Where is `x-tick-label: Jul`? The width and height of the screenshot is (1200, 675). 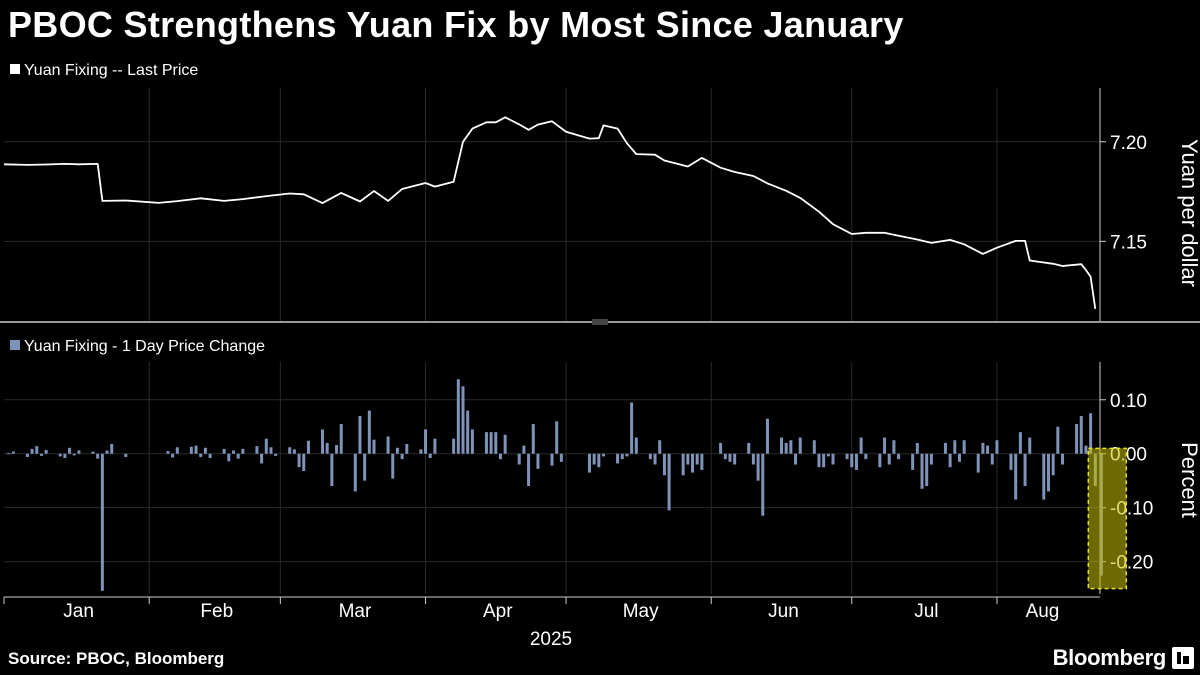
x-tick-label: Jul is located at coordinates (926, 611).